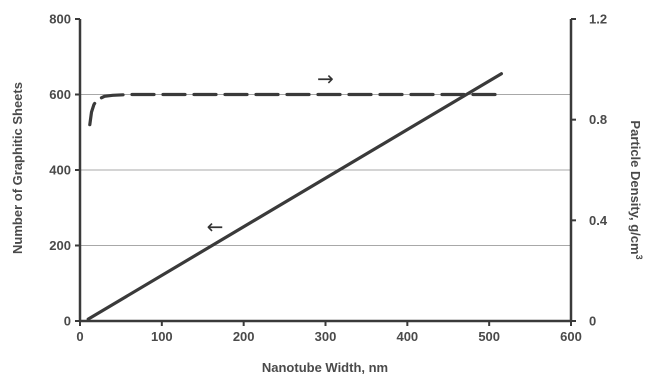 This screenshot has width=645, height=379. I want to click on y-axis-right-title-base: Particle Density, g/cm, so click(635, 187).